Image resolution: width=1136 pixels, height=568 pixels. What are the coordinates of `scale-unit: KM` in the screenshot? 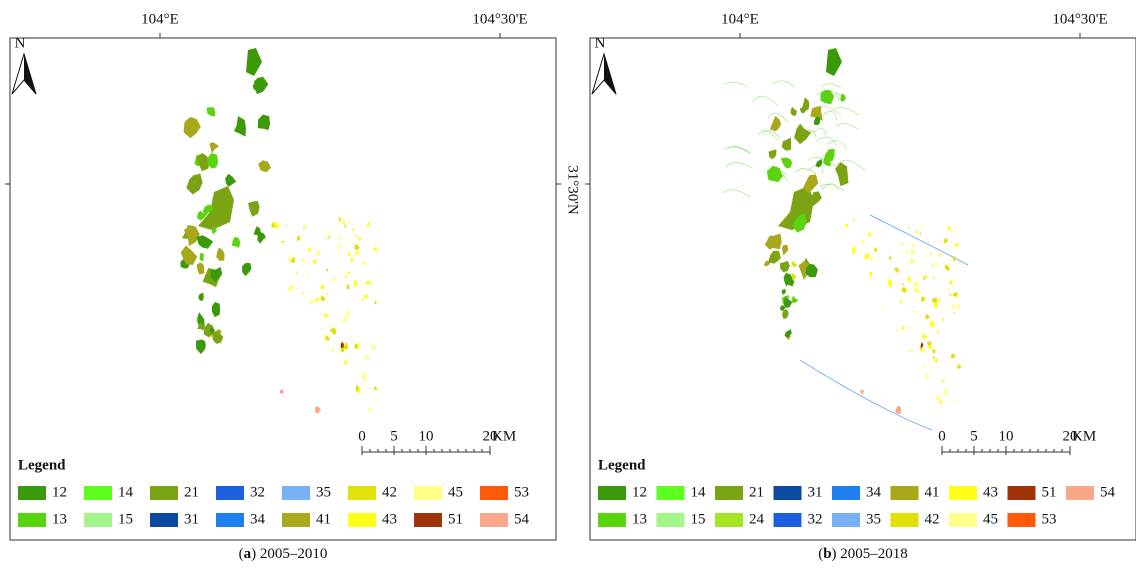 It's located at (1084, 436).